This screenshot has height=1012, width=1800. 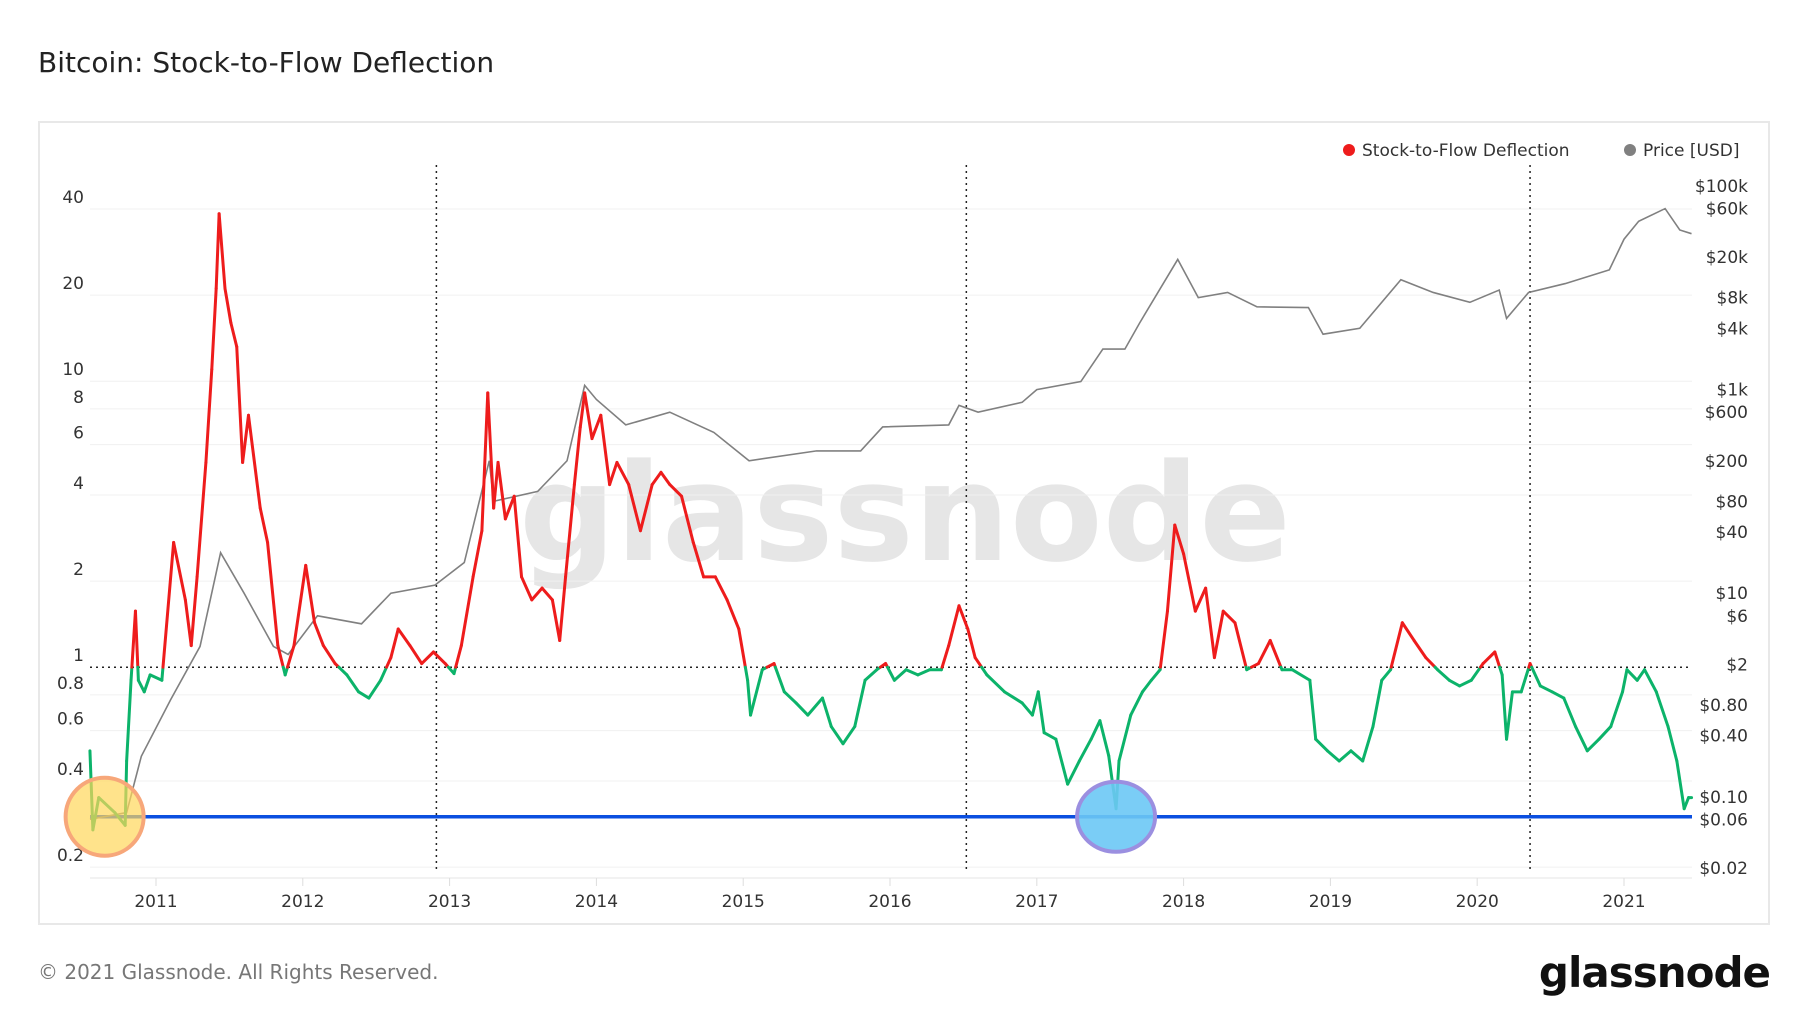 What do you see at coordinates (73, 198) in the screenshot?
I see `y-left-tick-label: 40` at bounding box center [73, 198].